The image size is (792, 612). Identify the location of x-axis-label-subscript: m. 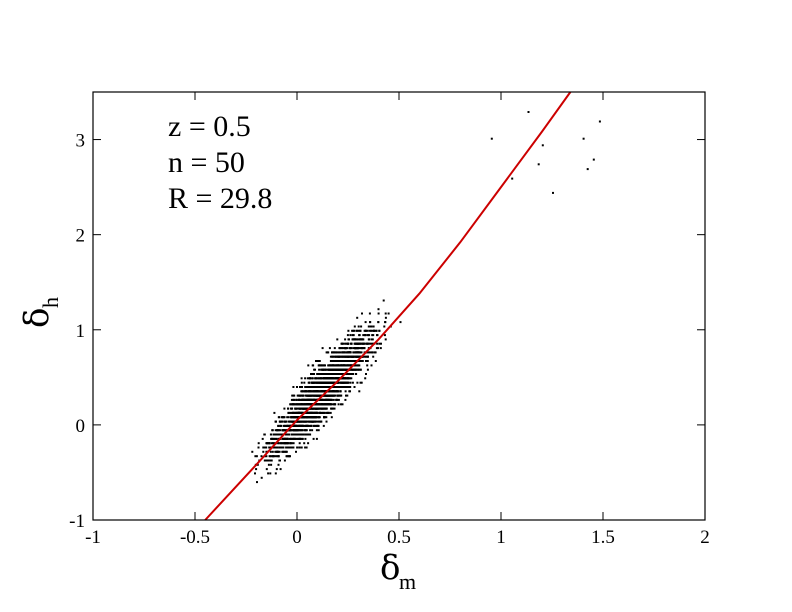
(407, 581).